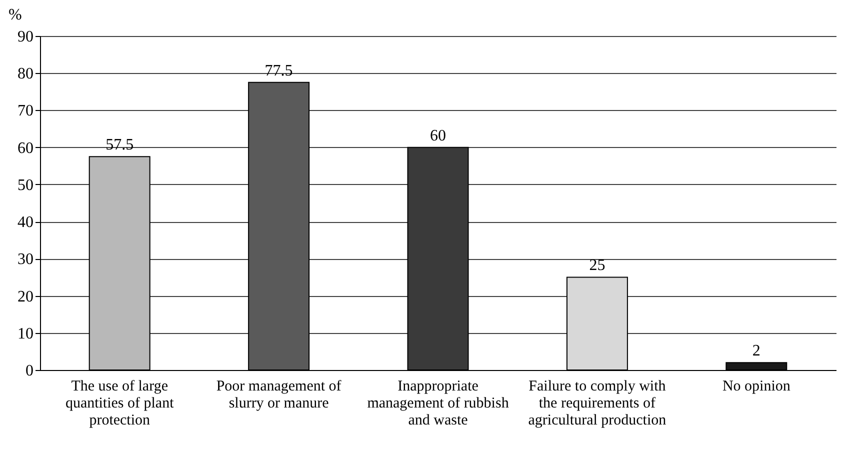  Describe the element at coordinates (279, 395) in the screenshot. I see `x-tick-label: Poor management of slurry or manure` at that location.